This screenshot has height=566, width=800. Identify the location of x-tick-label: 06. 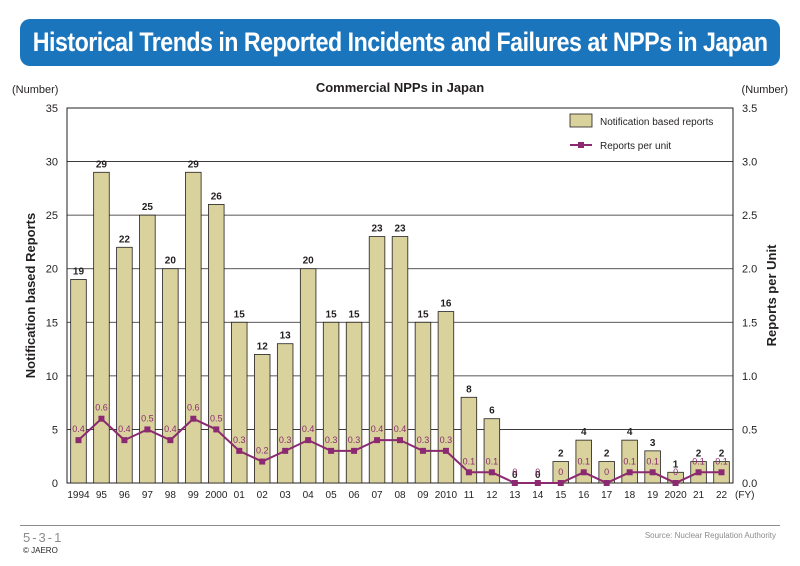
(355, 495).